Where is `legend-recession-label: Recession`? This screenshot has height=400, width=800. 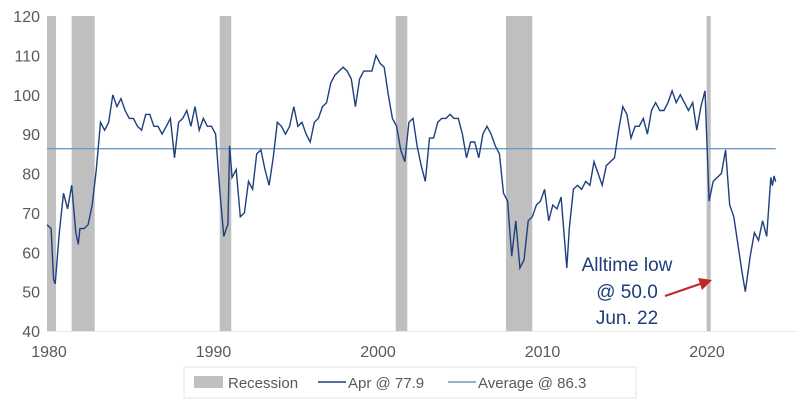
legend-recession-label: Recession is located at coordinates (263, 383).